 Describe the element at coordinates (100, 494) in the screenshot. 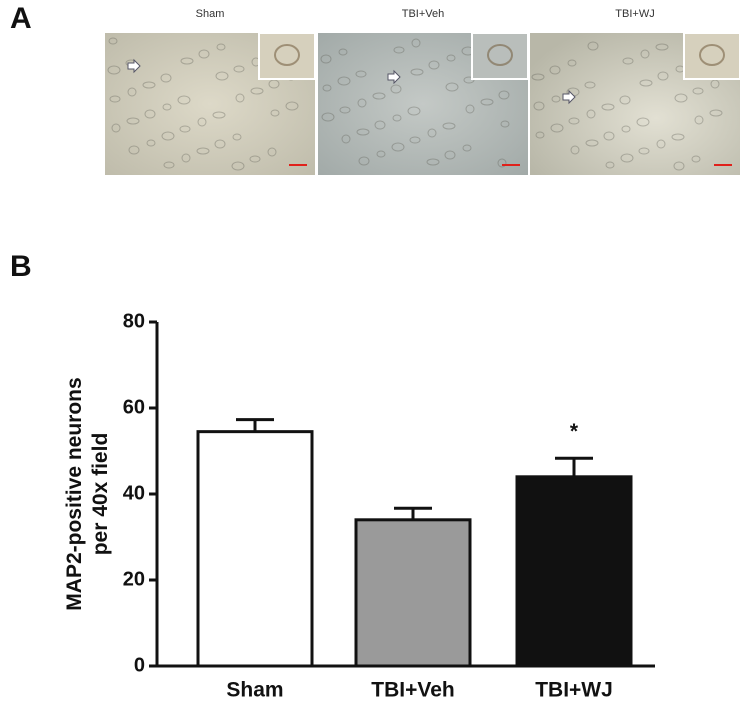

I see `y-axis-label-line: per 40x field` at that location.